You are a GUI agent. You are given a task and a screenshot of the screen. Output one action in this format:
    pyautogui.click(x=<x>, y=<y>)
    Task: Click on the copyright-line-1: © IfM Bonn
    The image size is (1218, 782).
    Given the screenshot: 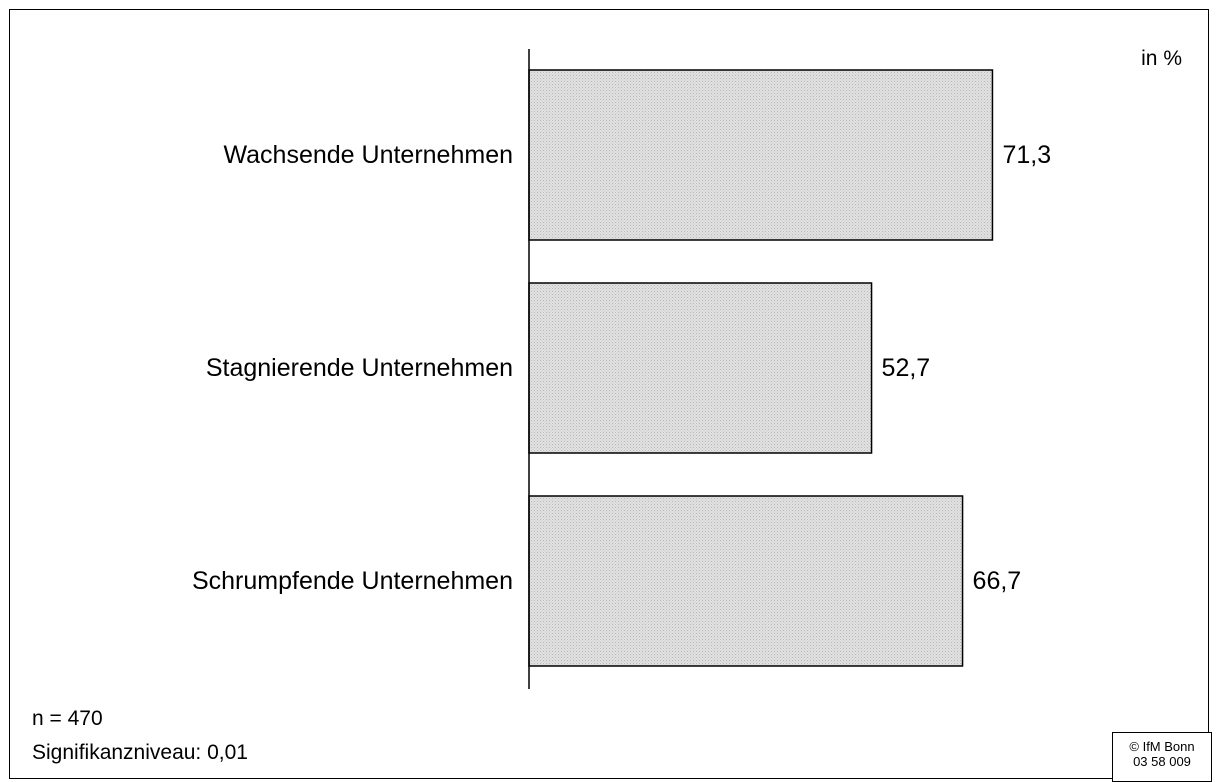 What is the action you would take?
    pyautogui.click(x=1162, y=746)
    